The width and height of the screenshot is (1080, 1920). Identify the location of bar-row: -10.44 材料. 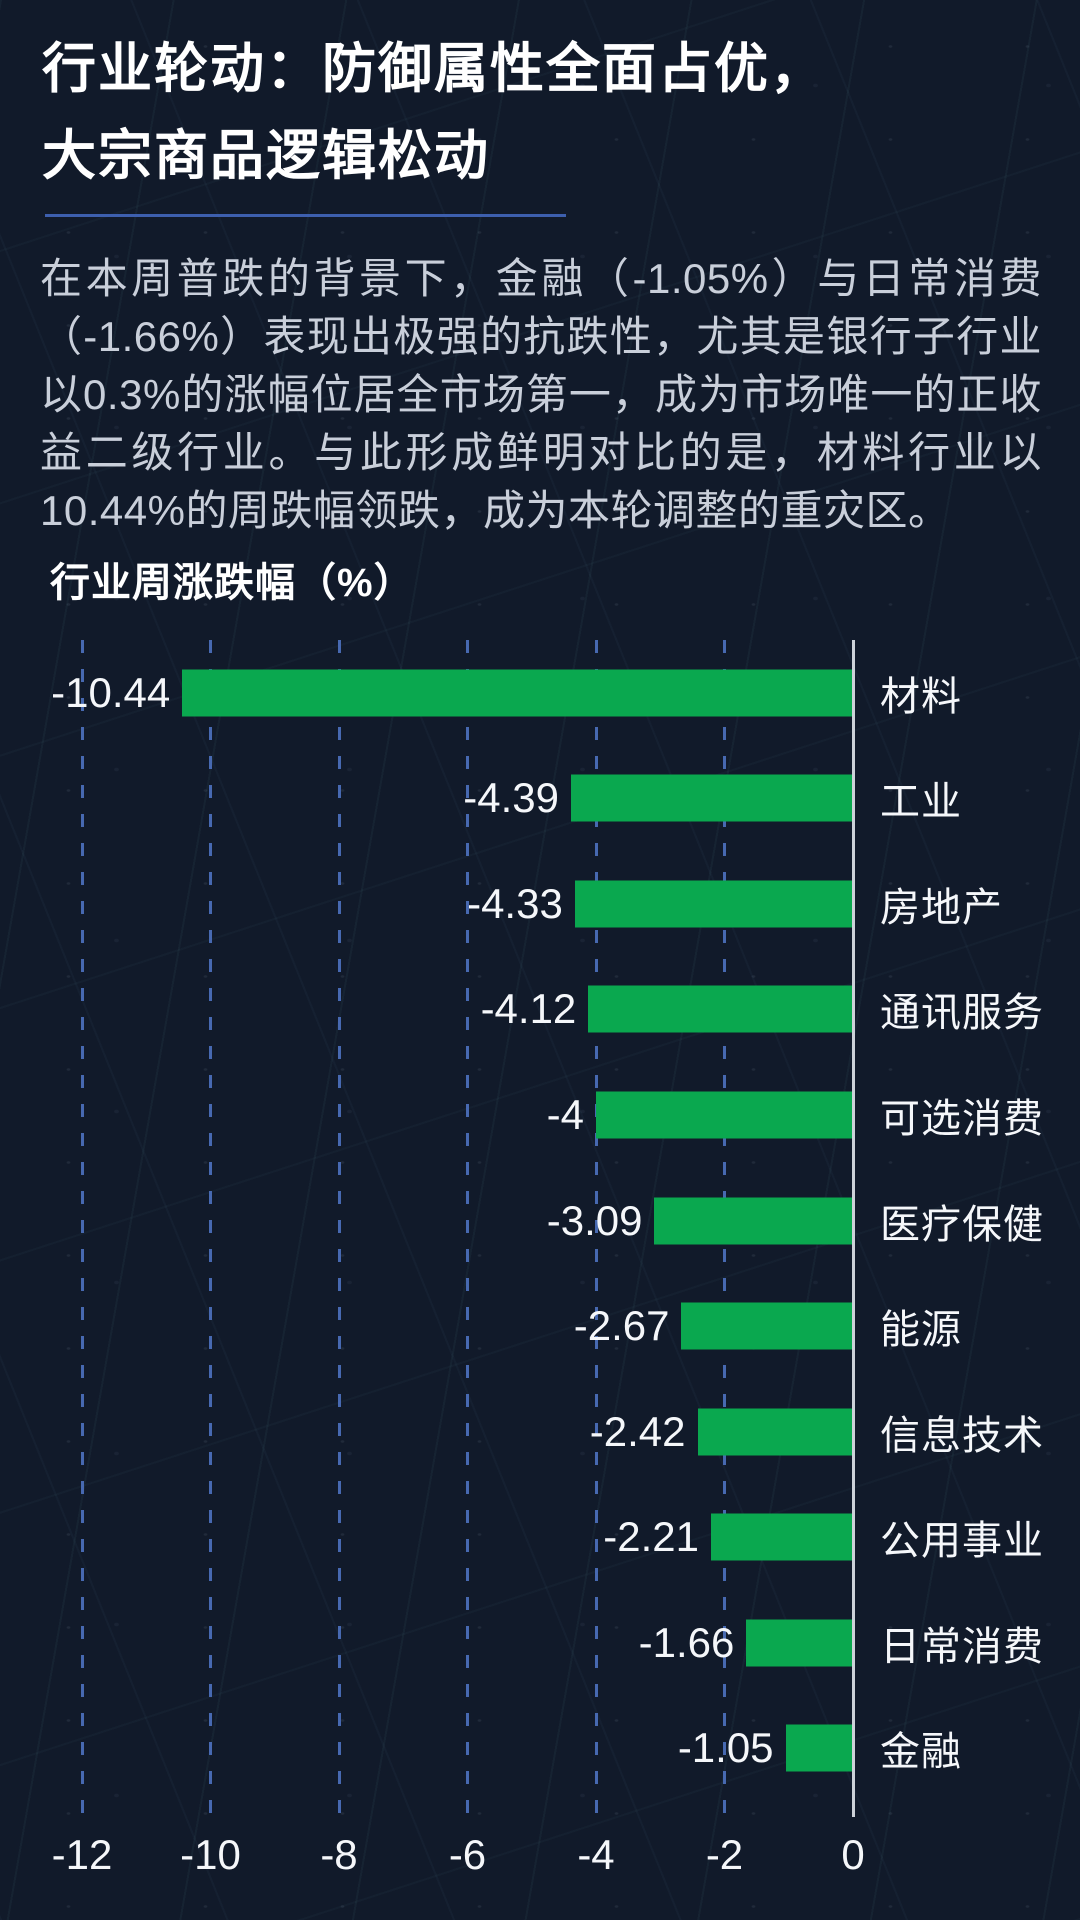
(540, 693).